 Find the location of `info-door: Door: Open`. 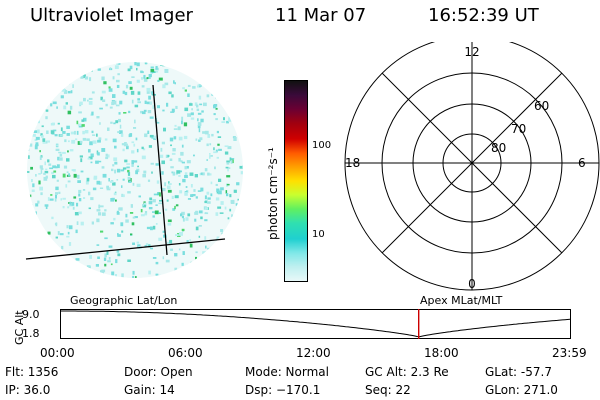

info-door: Door: Open is located at coordinates (158, 372).